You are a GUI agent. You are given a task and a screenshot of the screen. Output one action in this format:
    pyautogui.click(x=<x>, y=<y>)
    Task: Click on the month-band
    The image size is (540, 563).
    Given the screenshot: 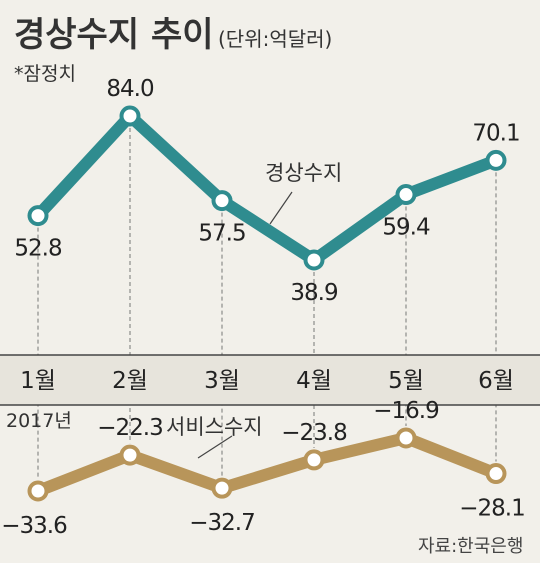 What is the action you would take?
    pyautogui.click(x=270, y=380)
    